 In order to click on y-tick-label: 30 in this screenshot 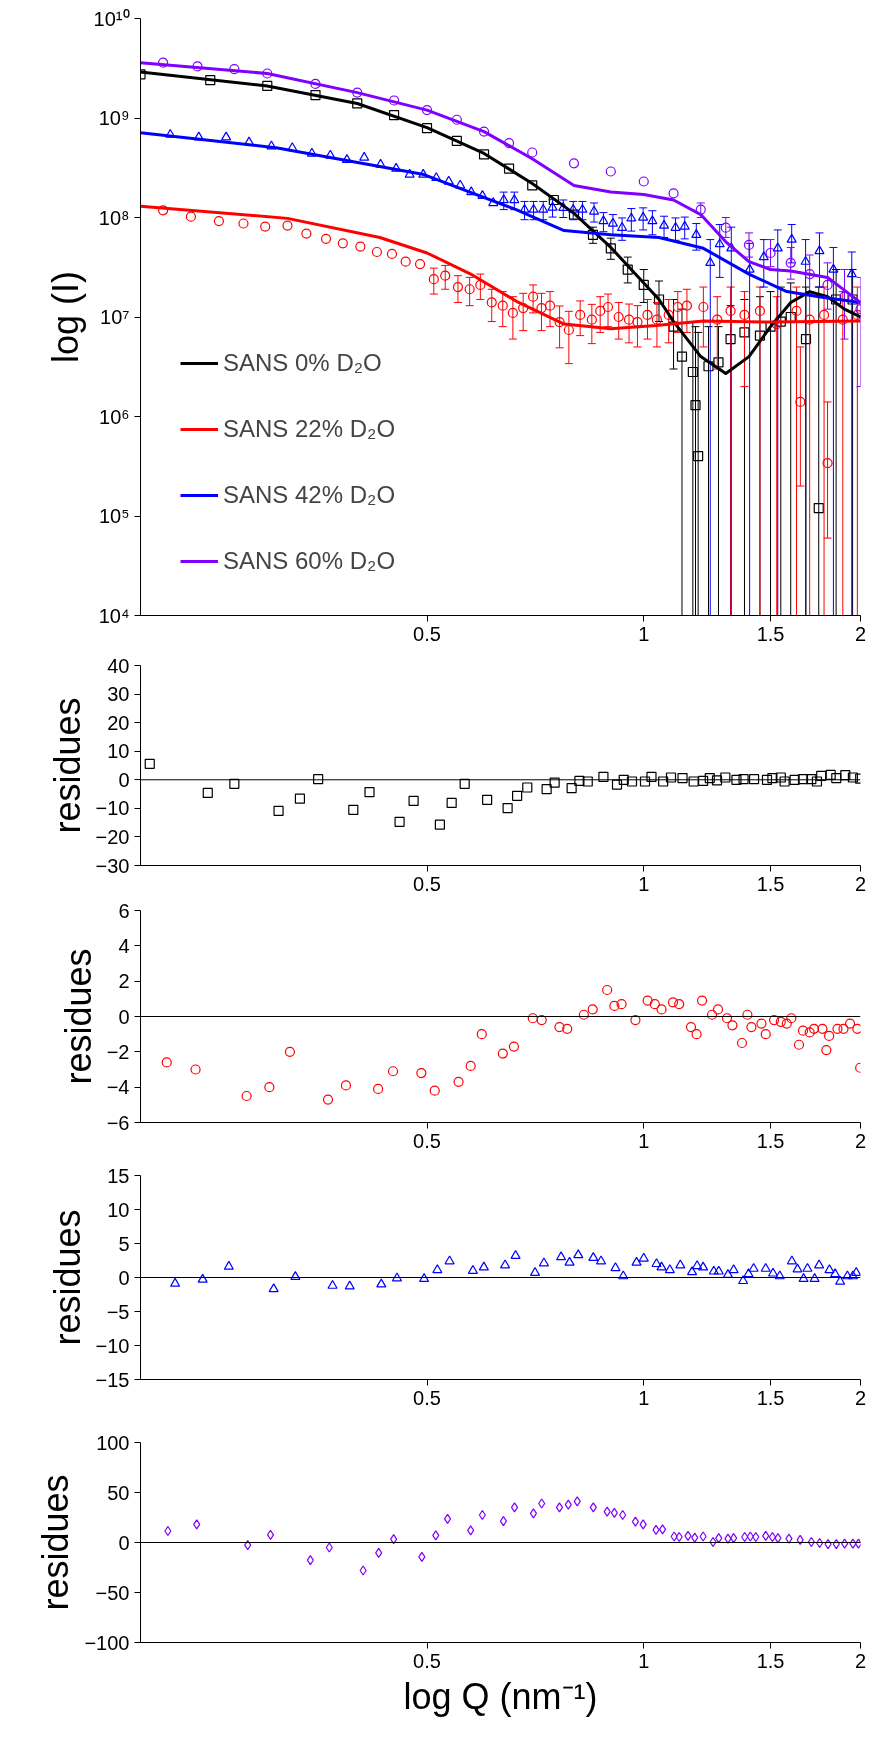, I will do `click(118, 694)`.